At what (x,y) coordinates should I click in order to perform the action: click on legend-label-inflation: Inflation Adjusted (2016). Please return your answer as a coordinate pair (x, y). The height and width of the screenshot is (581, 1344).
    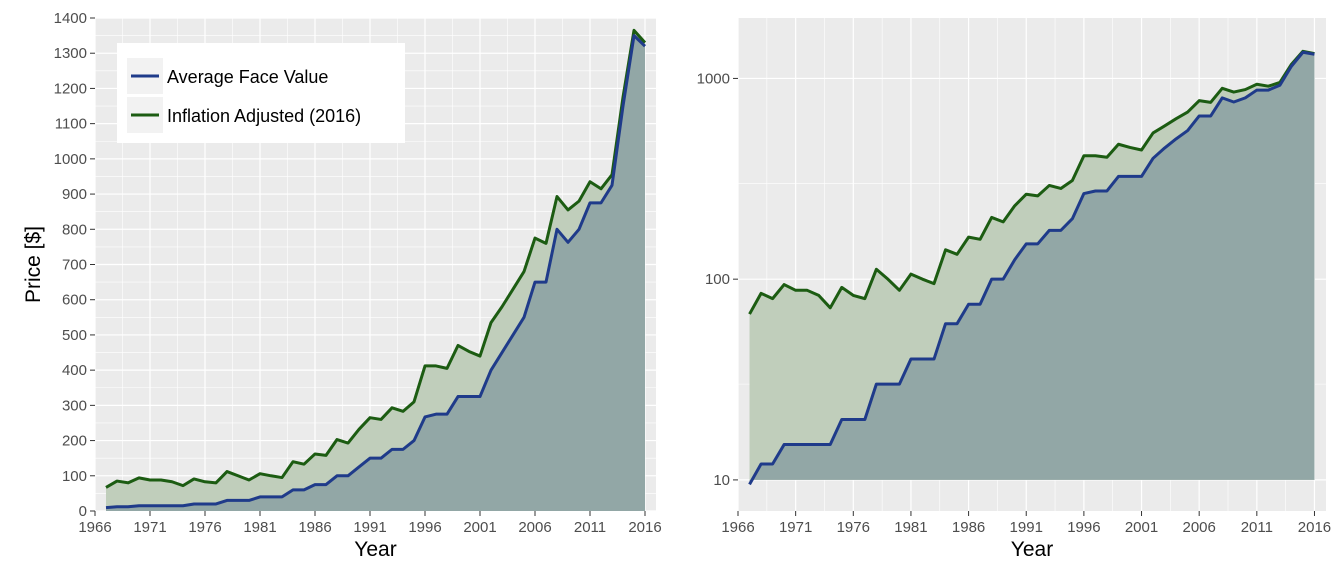
    Looking at the image, I should click on (264, 116).